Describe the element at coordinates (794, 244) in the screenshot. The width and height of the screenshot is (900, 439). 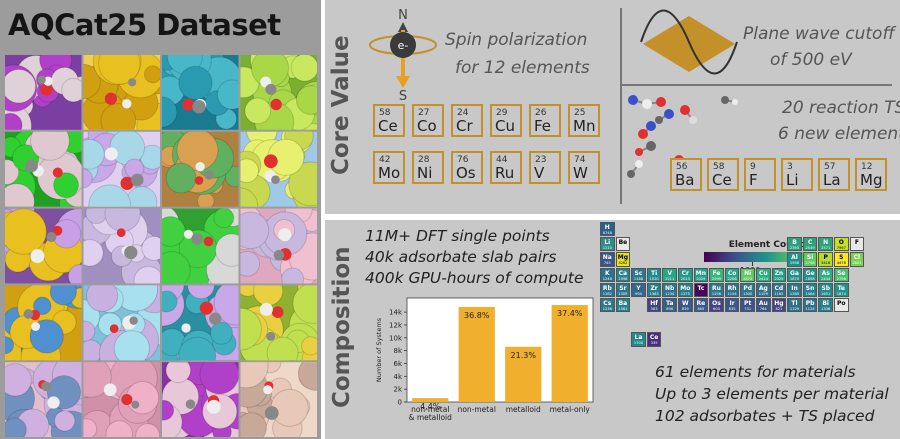
I see `pt-cell-b: B 2393` at that location.